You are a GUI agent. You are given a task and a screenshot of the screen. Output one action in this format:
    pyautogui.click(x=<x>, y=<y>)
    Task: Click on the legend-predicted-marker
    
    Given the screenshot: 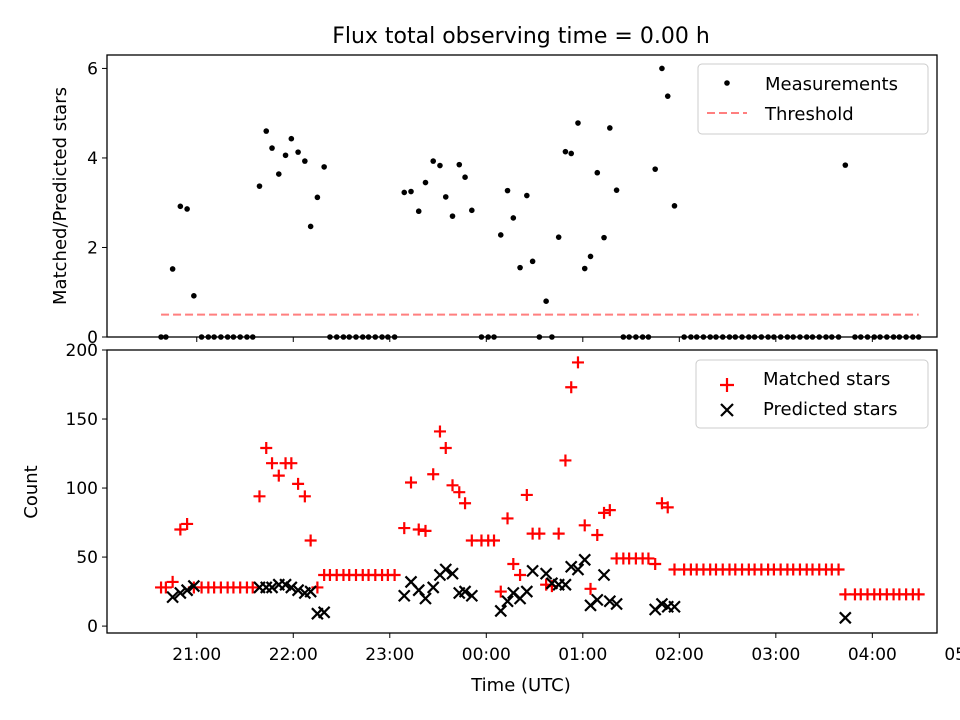 What is the action you would take?
    pyautogui.click(x=727, y=410)
    